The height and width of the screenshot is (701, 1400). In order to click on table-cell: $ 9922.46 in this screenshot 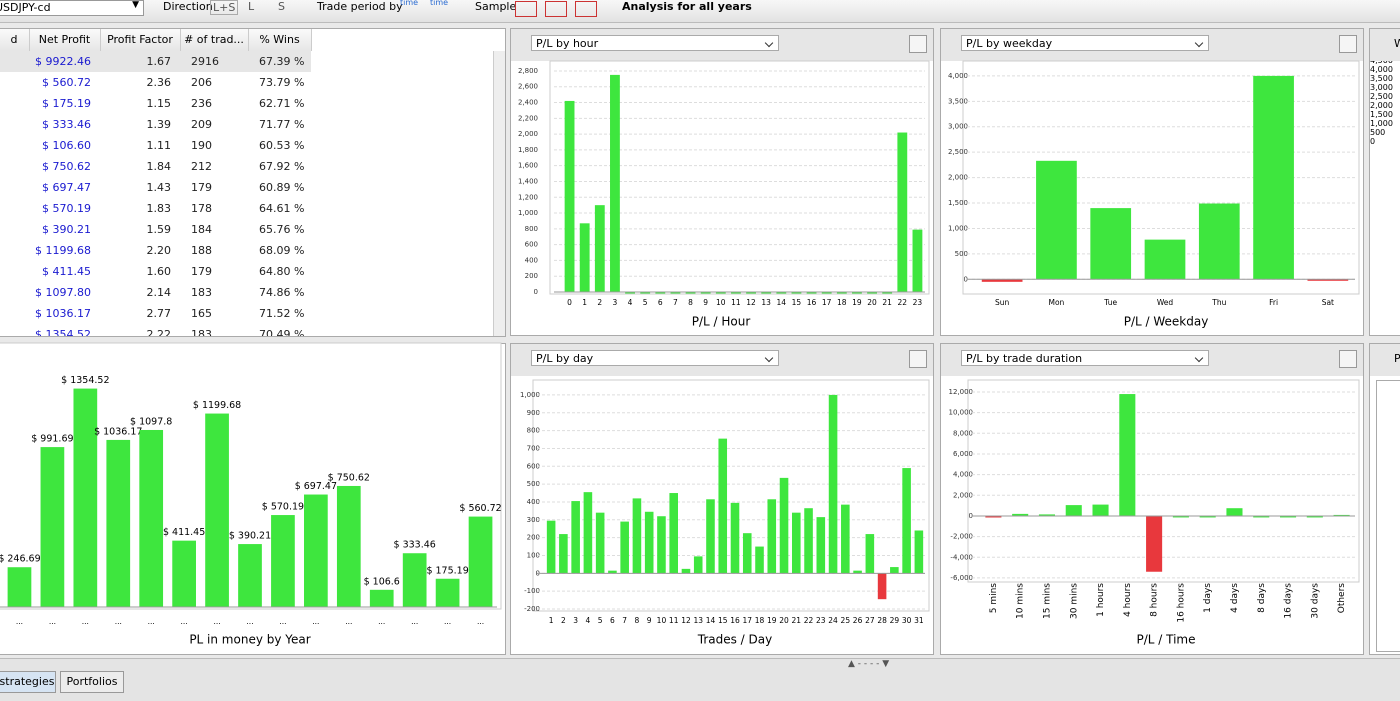, I will do `click(63, 61)`.